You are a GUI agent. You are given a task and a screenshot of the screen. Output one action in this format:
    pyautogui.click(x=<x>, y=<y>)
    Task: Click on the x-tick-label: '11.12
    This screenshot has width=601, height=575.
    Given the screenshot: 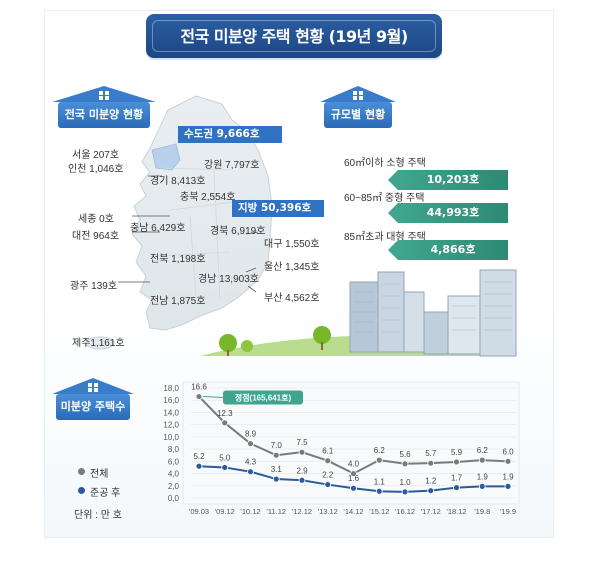 What is the action you would take?
    pyautogui.click(x=276, y=511)
    